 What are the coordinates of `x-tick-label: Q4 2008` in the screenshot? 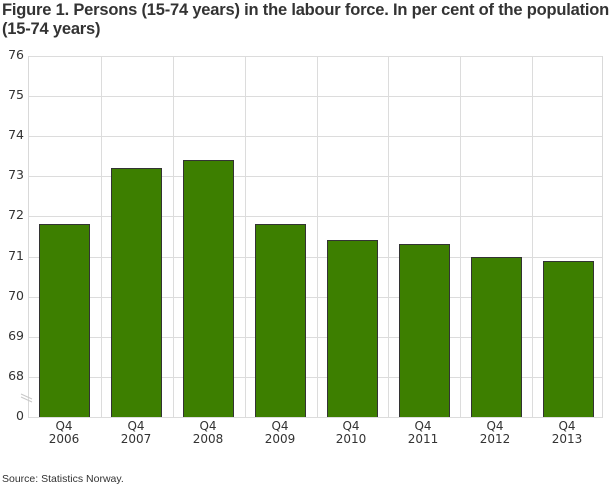 It's located at (208, 433).